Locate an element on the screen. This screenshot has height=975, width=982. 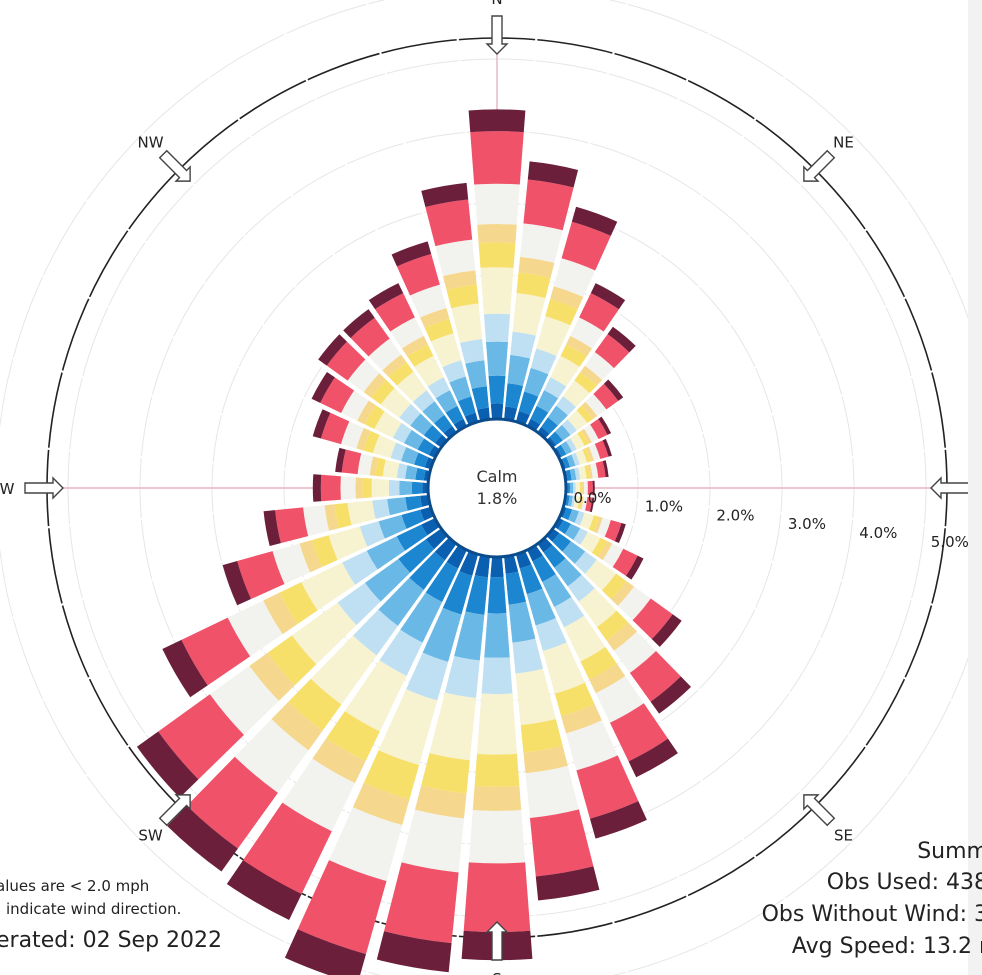
direction-label: S is located at coordinates (497, 972).